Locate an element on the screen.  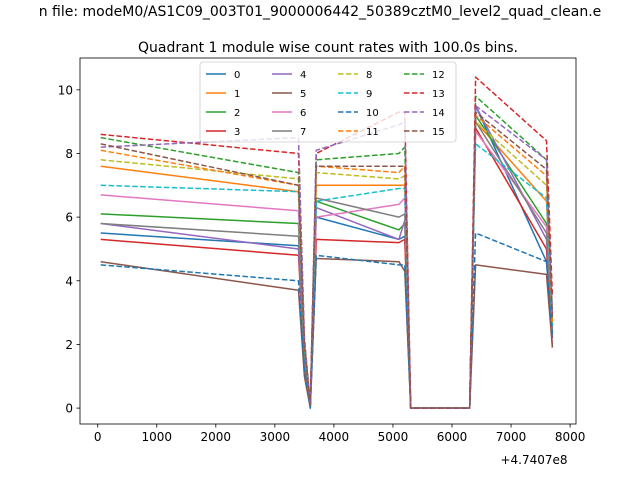
x-offset-label: +4.7407e8 is located at coordinates (533, 460).